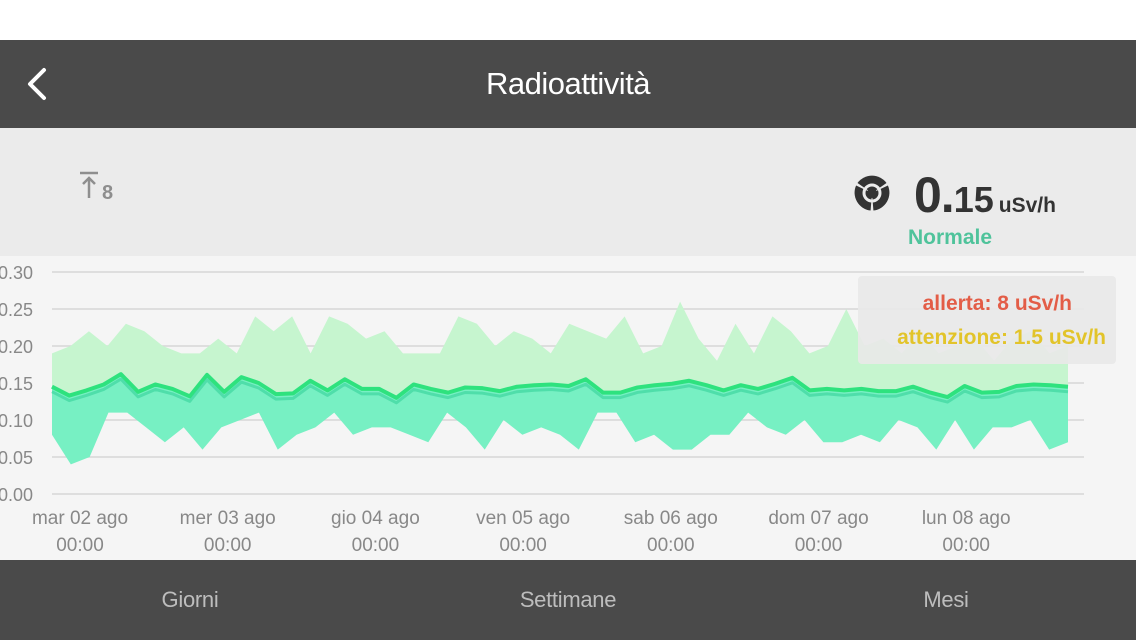  What do you see at coordinates (560, 349) in the screenshot?
I see `upper-band-area` at bounding box center [560, 349].